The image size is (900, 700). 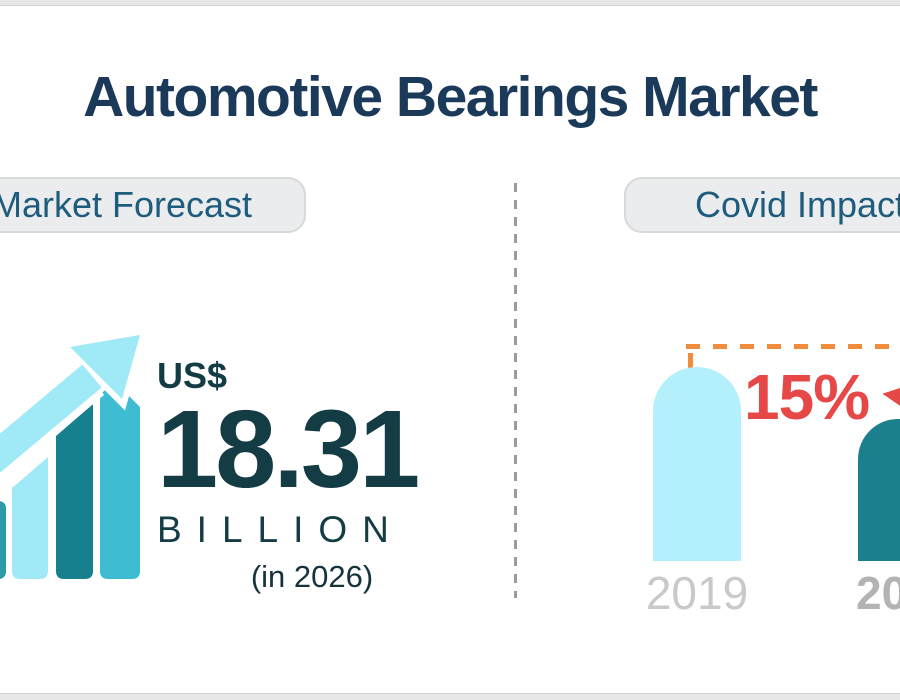 I want to click on covid-impact-label: Covid Impact, so click(x=762, y=205).